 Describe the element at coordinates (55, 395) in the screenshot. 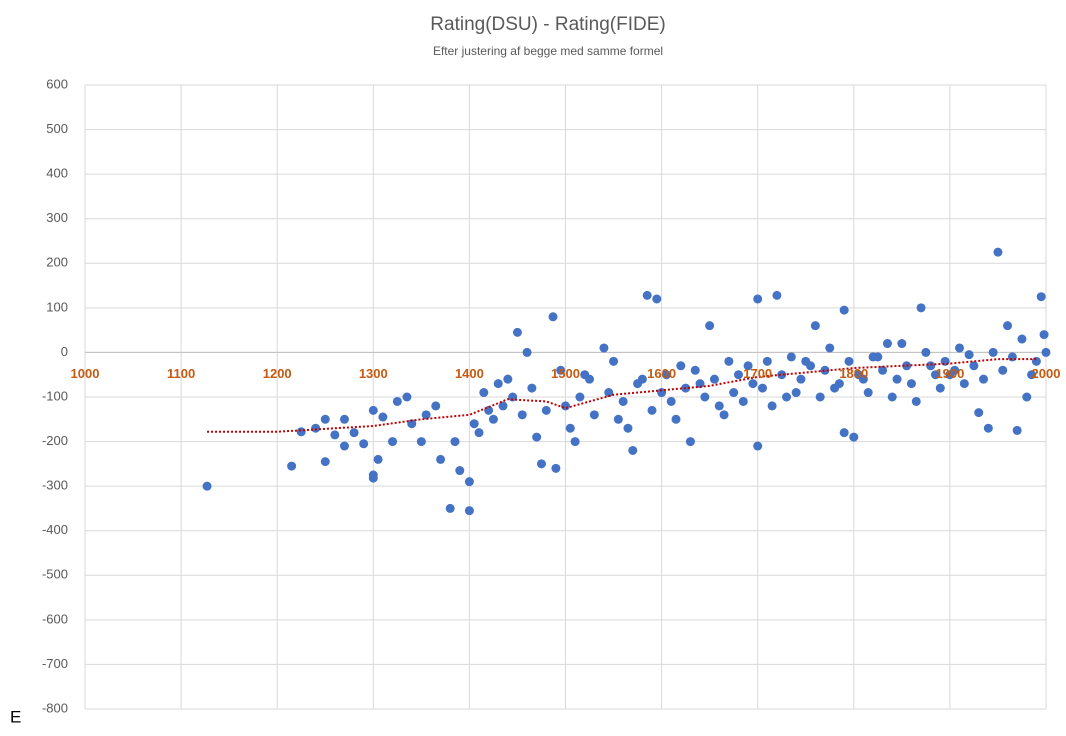

I see `y-tick-label: -100` at that location.